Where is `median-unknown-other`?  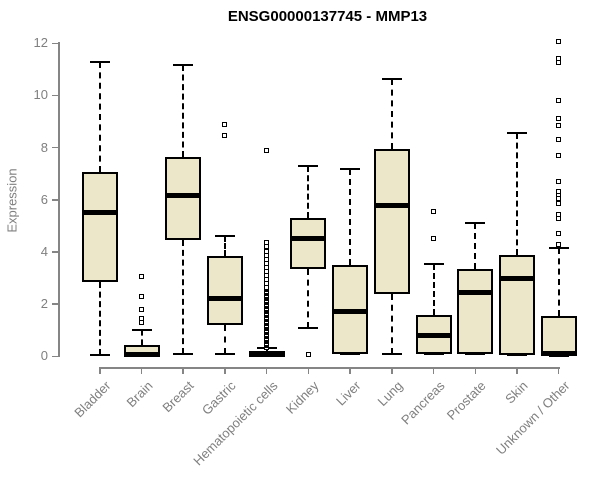
median-unknown-other is located at coordinates (558, 354).